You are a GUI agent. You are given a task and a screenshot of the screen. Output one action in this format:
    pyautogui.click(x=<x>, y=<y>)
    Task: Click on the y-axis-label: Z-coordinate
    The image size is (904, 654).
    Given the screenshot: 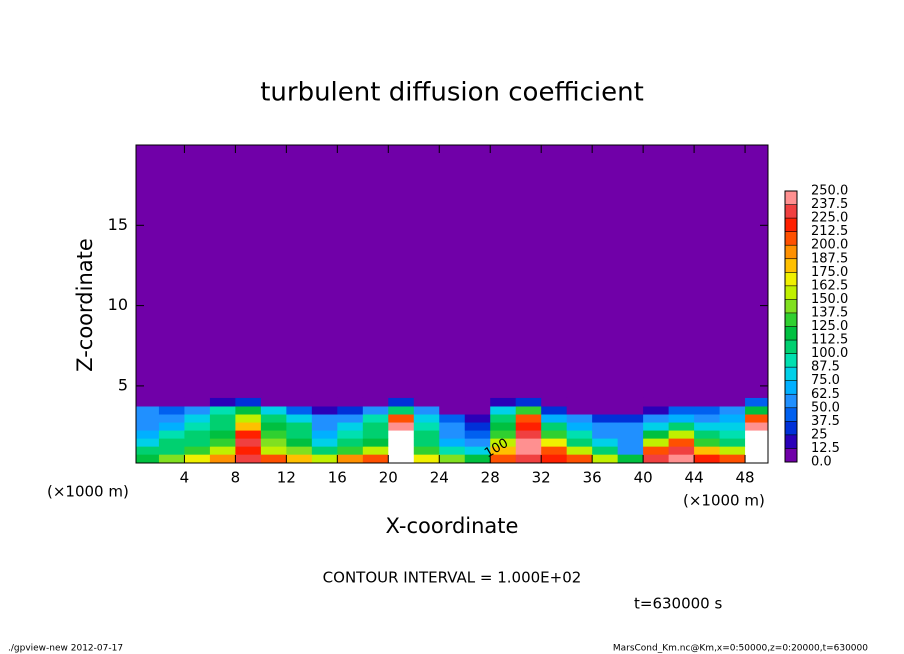 What is the action you would take?
    pyautogui.click(x=85, y=305)
    